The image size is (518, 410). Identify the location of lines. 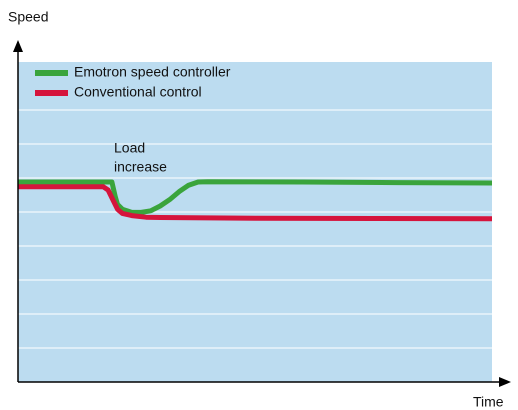
(255, 200).